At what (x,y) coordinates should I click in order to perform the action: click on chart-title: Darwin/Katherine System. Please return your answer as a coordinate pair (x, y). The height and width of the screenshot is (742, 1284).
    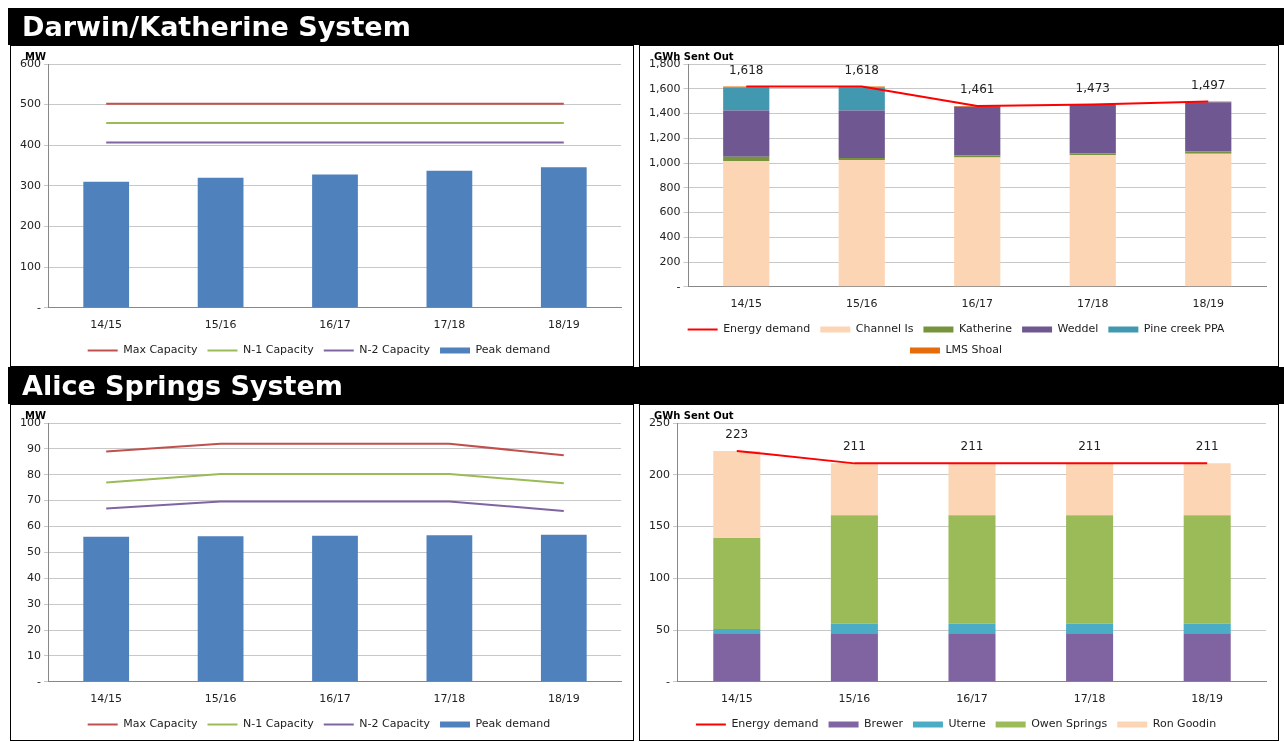
    Looking at the image, I should click on (646, 26).